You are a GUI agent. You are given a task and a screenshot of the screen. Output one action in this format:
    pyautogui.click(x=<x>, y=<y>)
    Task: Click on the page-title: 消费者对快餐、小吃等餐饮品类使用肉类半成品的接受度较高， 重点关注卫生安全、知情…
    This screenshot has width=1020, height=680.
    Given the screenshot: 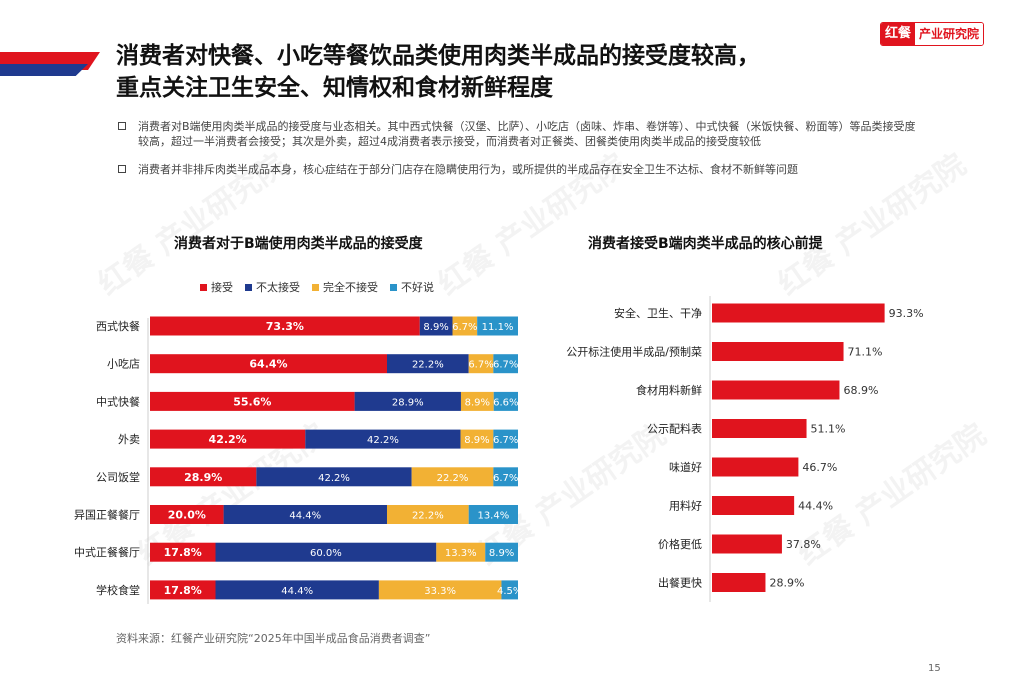 What is the action you would take?
    pyautogui.click(x=506, y=72)
    